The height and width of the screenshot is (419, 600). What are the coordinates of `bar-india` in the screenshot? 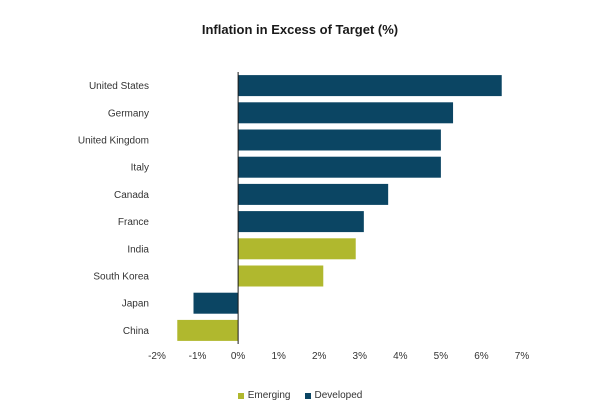 It's located at (297, 249).